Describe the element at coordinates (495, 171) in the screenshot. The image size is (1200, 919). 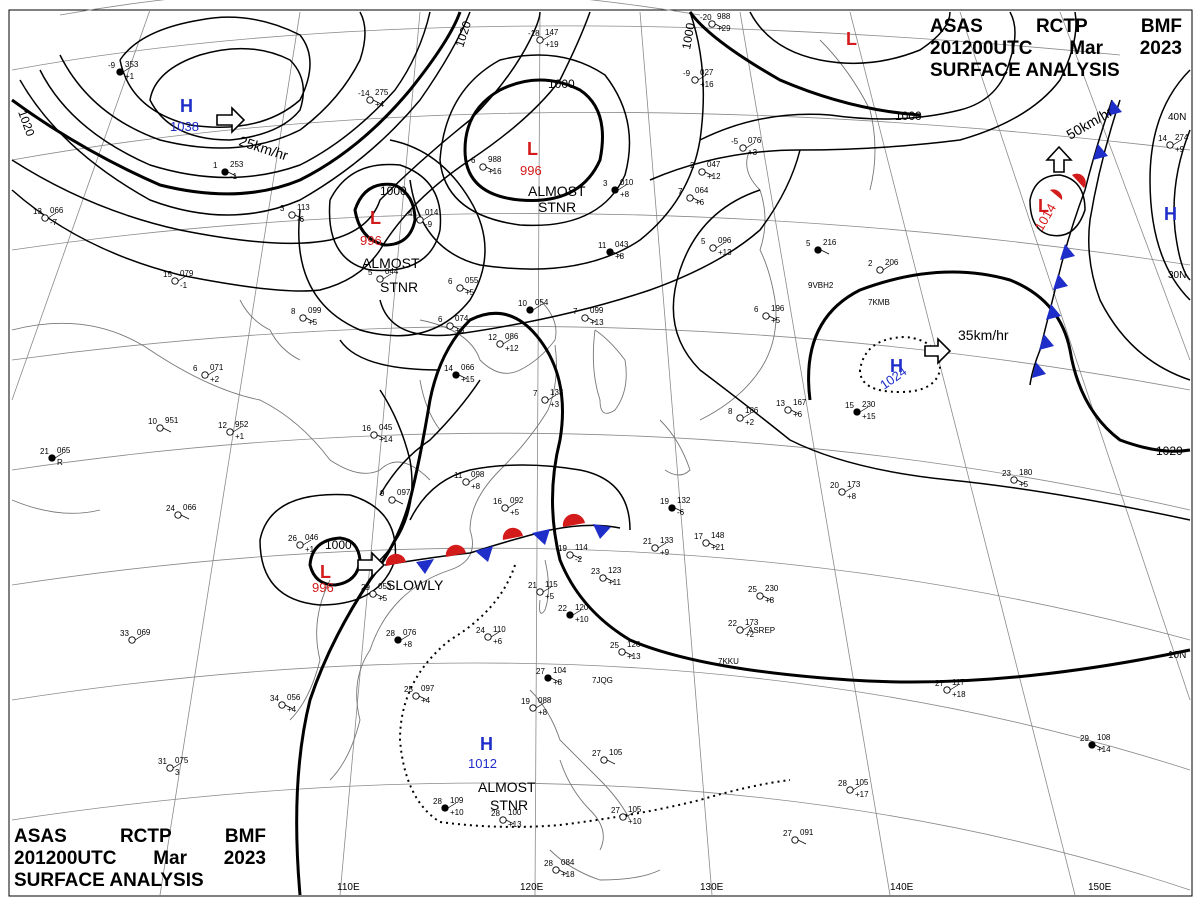
I see `station-tendency: +16` at that location.